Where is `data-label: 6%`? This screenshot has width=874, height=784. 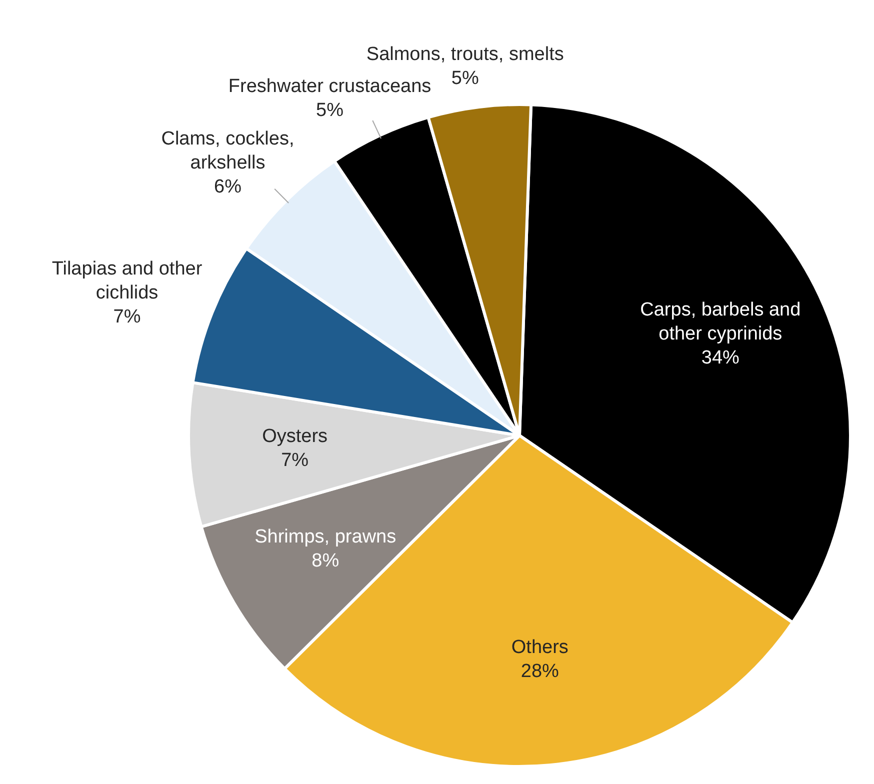 data-label: 6% is located at coordinates (228, 187).